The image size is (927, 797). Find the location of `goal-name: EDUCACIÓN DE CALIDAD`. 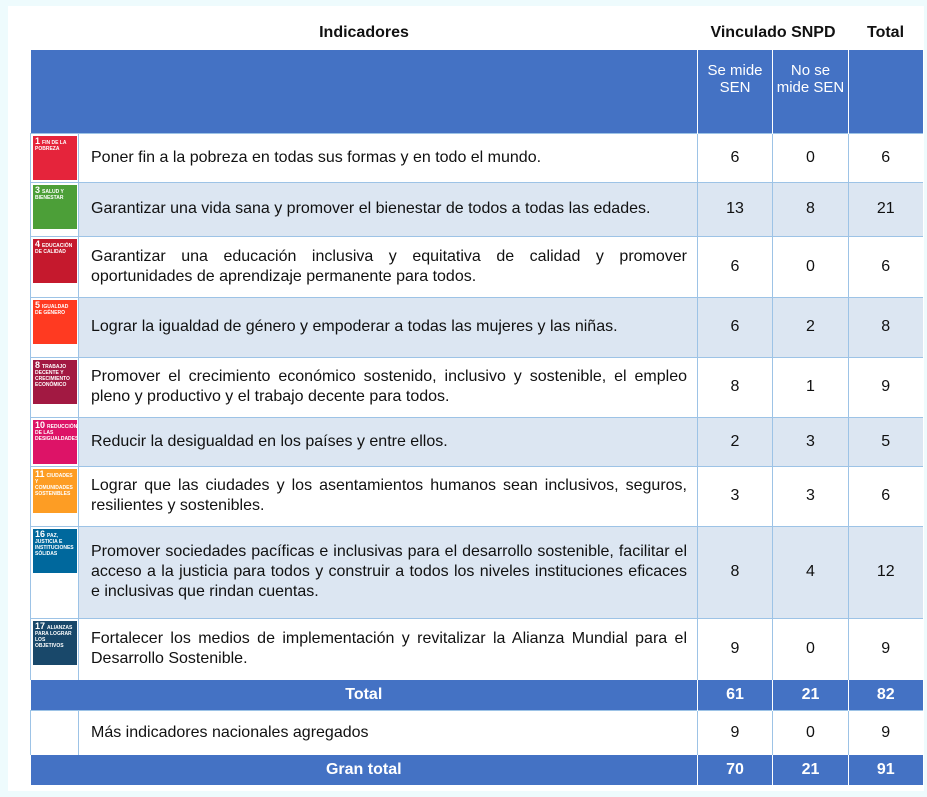

goal-name: EDUCACIÓN DE CALIDAD is located at coordinates (54, 248).